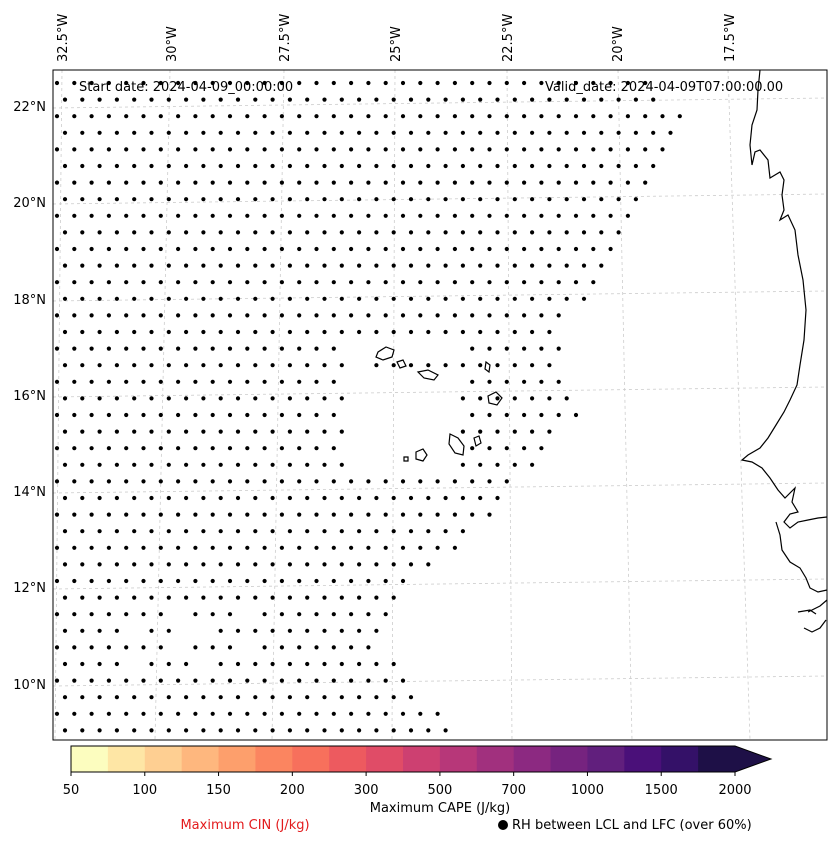 This screenshot has width=837, height=845. I want to click on colorbar-tick-label: 1000, so click(587, 790).